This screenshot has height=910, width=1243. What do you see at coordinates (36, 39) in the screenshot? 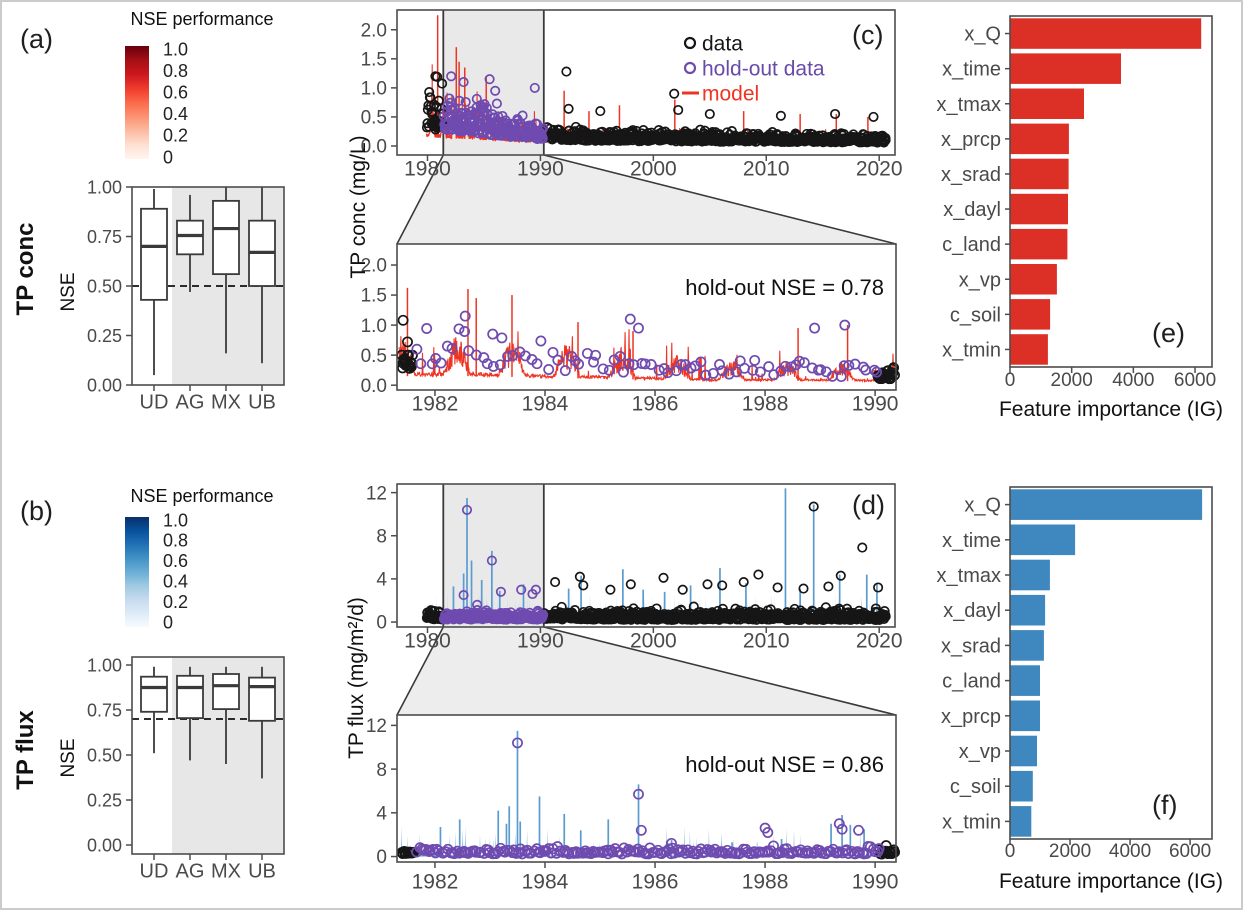
I see `panel-label-a: (a)` at bounding box center [36, 39].